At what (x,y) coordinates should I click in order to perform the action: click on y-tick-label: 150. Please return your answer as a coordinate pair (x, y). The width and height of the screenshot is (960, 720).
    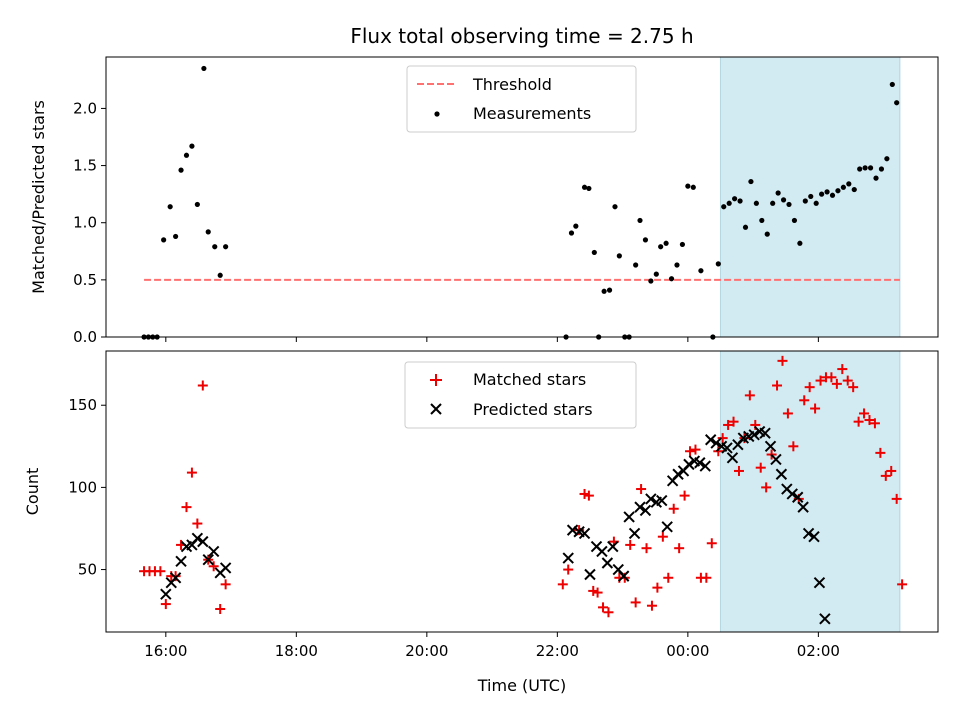
    Looking at the image, I should click on (82, 405).